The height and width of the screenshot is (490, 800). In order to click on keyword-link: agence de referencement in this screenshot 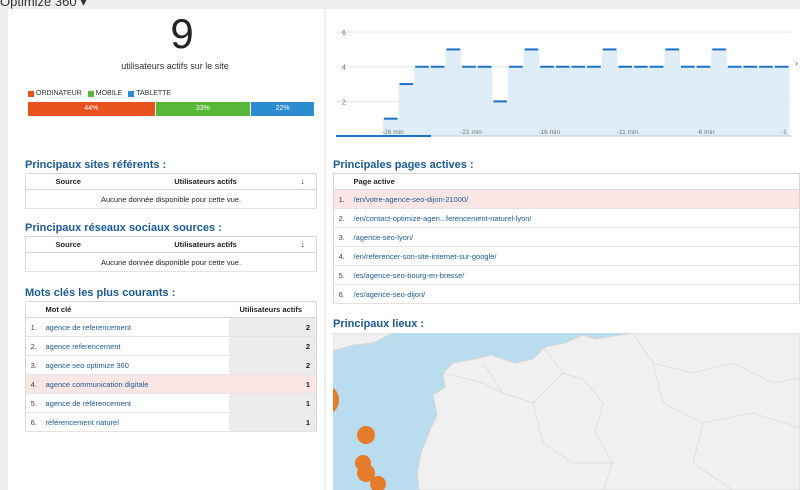, I will do `click(135, 327)`.